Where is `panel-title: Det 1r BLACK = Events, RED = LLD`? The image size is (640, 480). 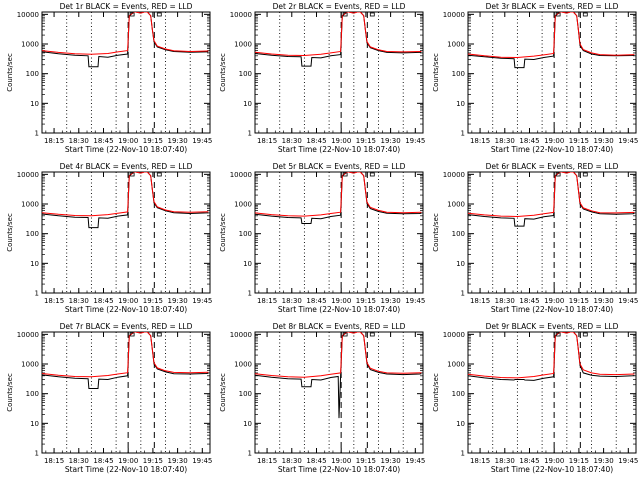 panel-title: Det 1r BLACK = Events, RED = LLD is located at coordinates (126, 6).